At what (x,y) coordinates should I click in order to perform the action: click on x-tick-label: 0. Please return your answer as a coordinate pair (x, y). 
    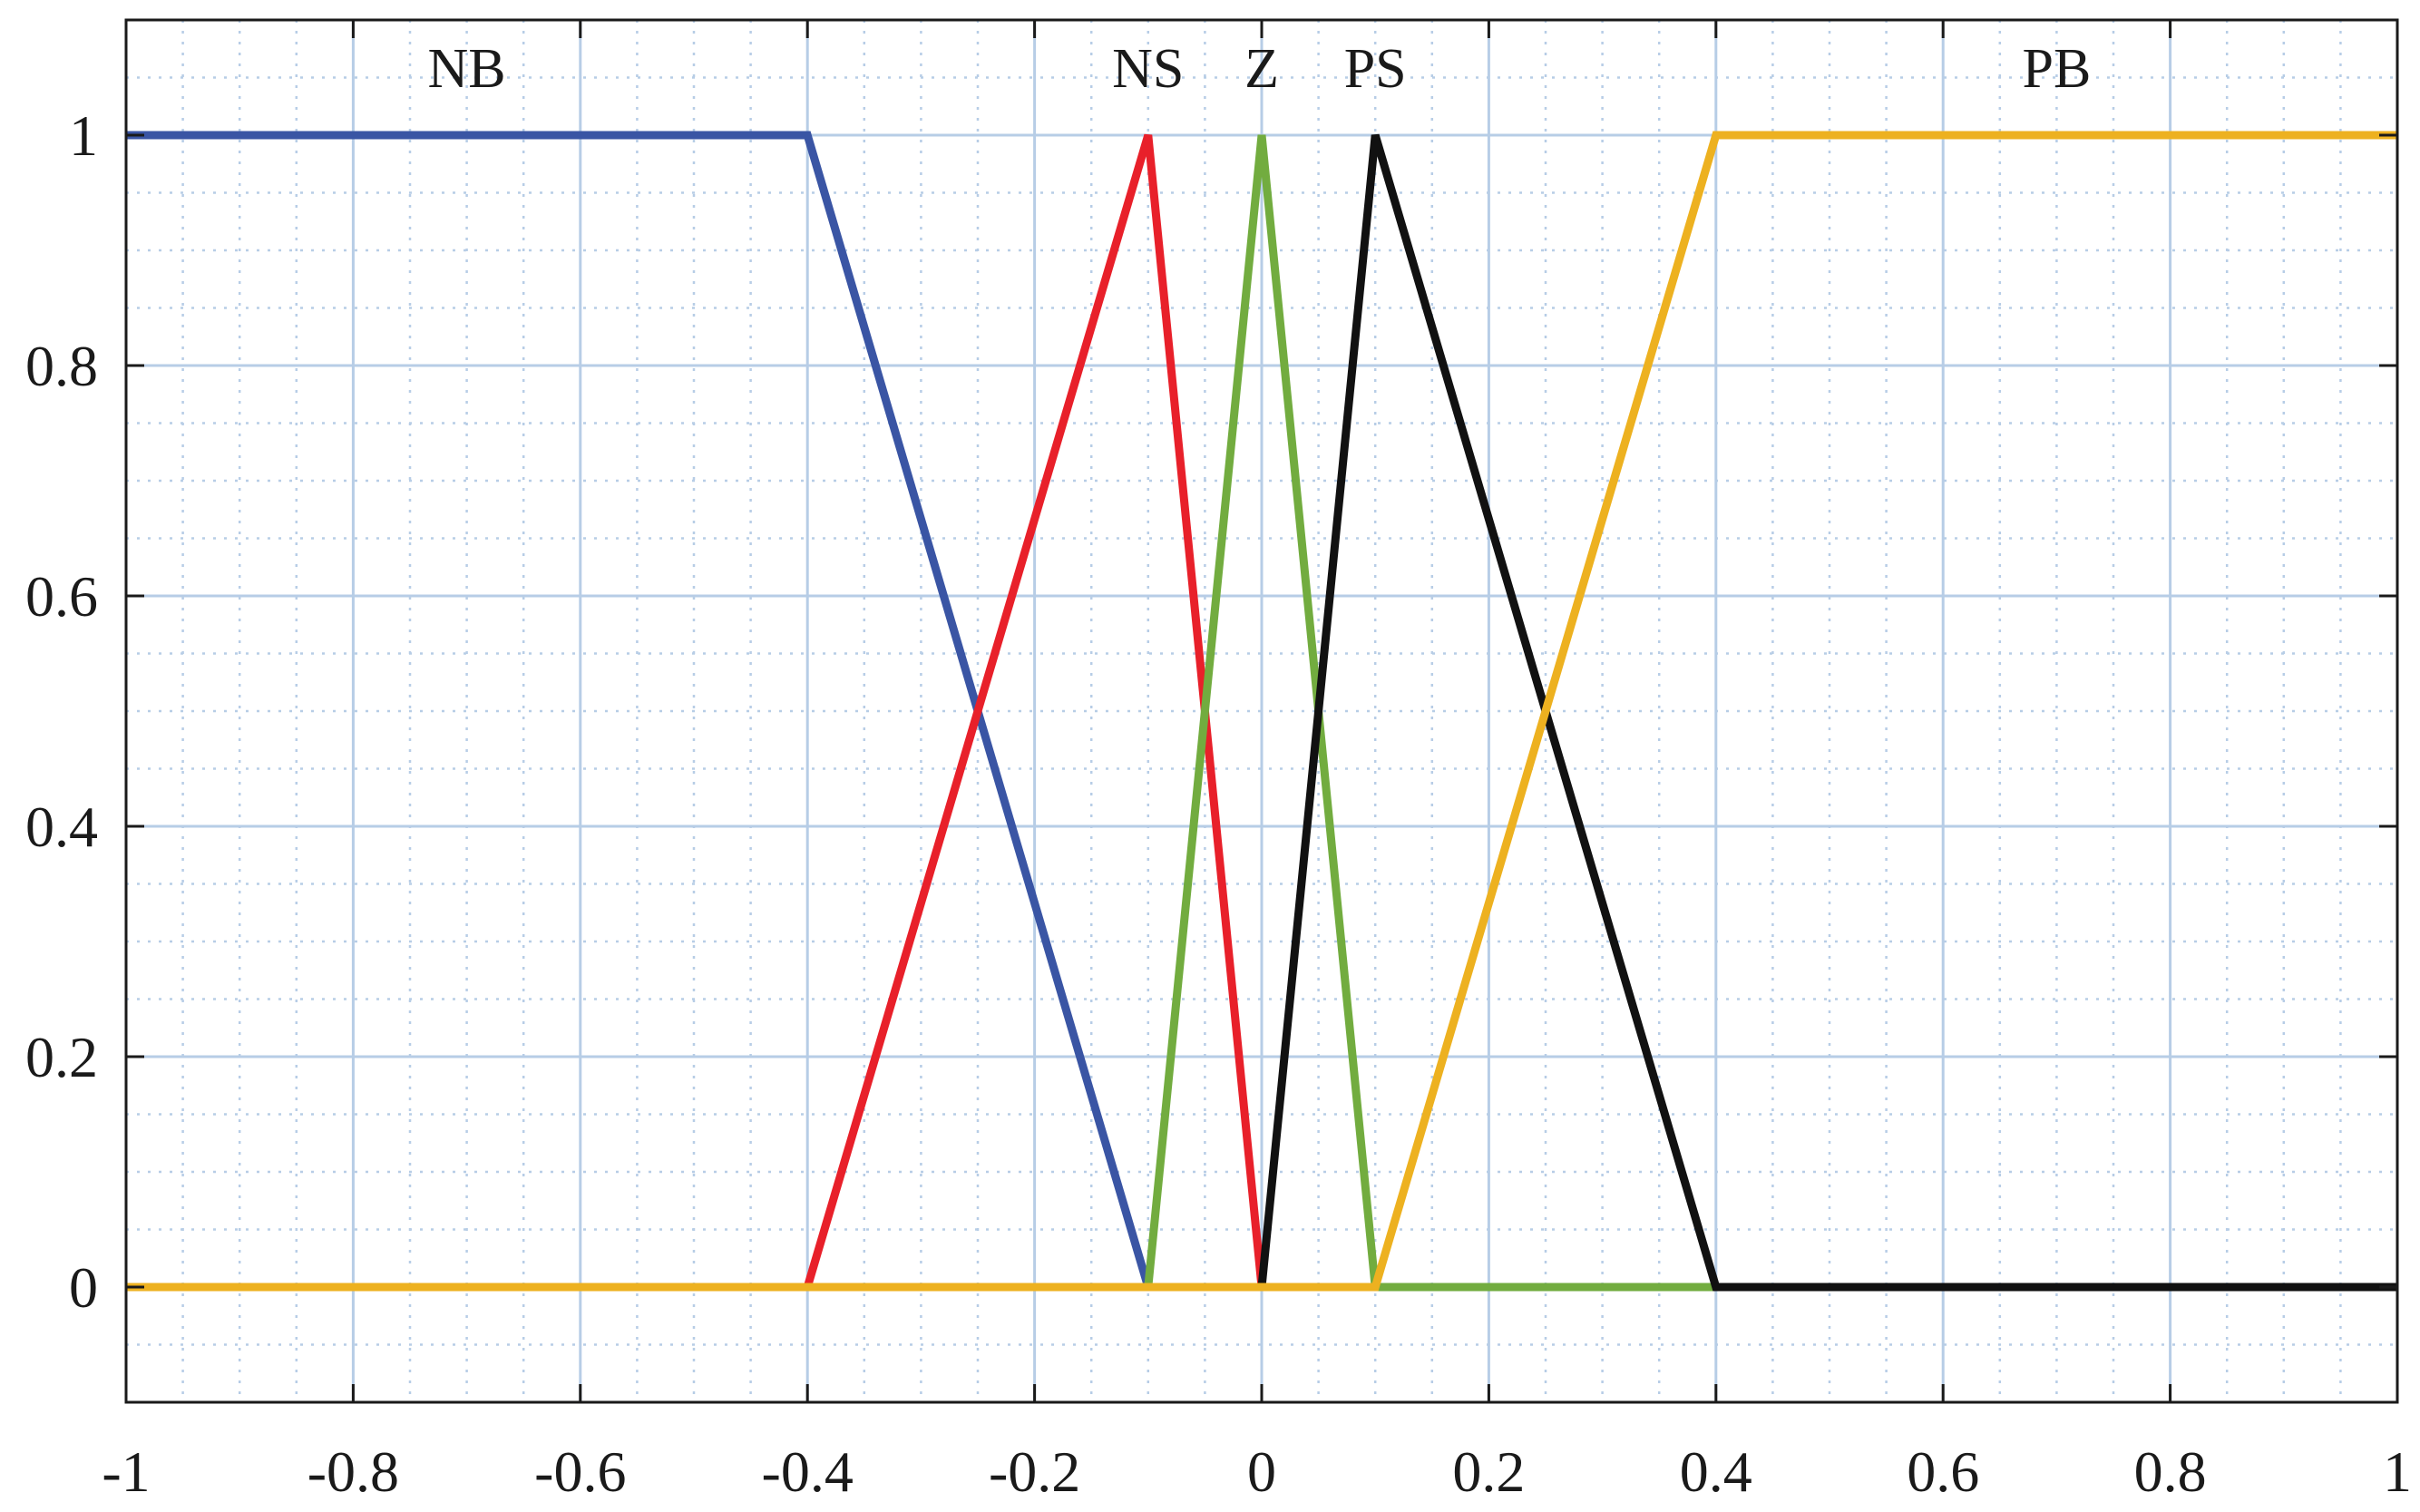
    Looking at the image, I should click on (1262, 1471).